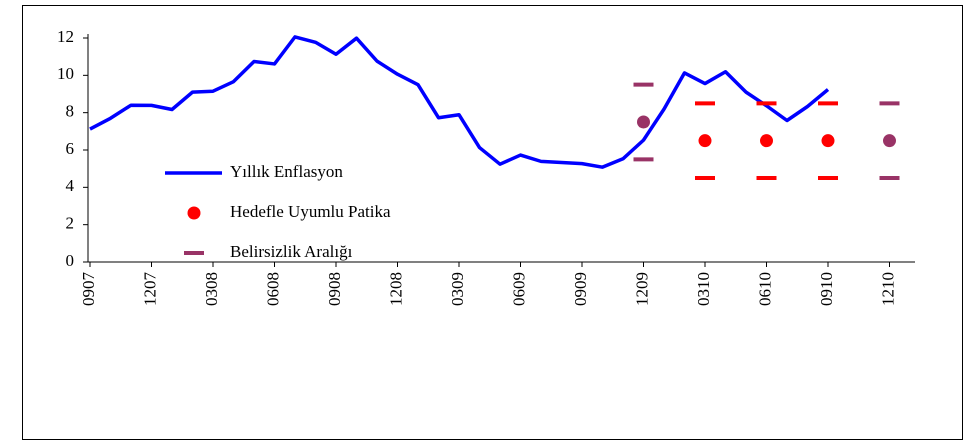  Describe the element at coordinates (457, 289) in the screenshot. I see `x-tick-label: 0309` at that location.